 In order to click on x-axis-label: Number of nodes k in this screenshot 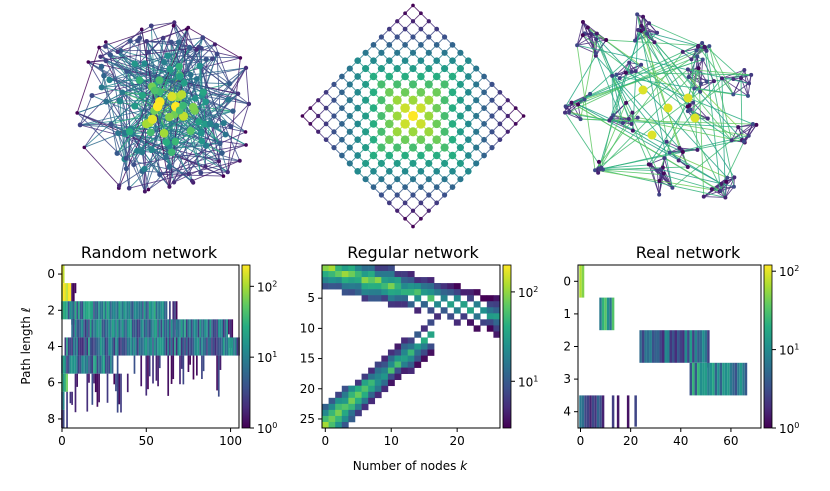, I will do `click(410, 466)`.